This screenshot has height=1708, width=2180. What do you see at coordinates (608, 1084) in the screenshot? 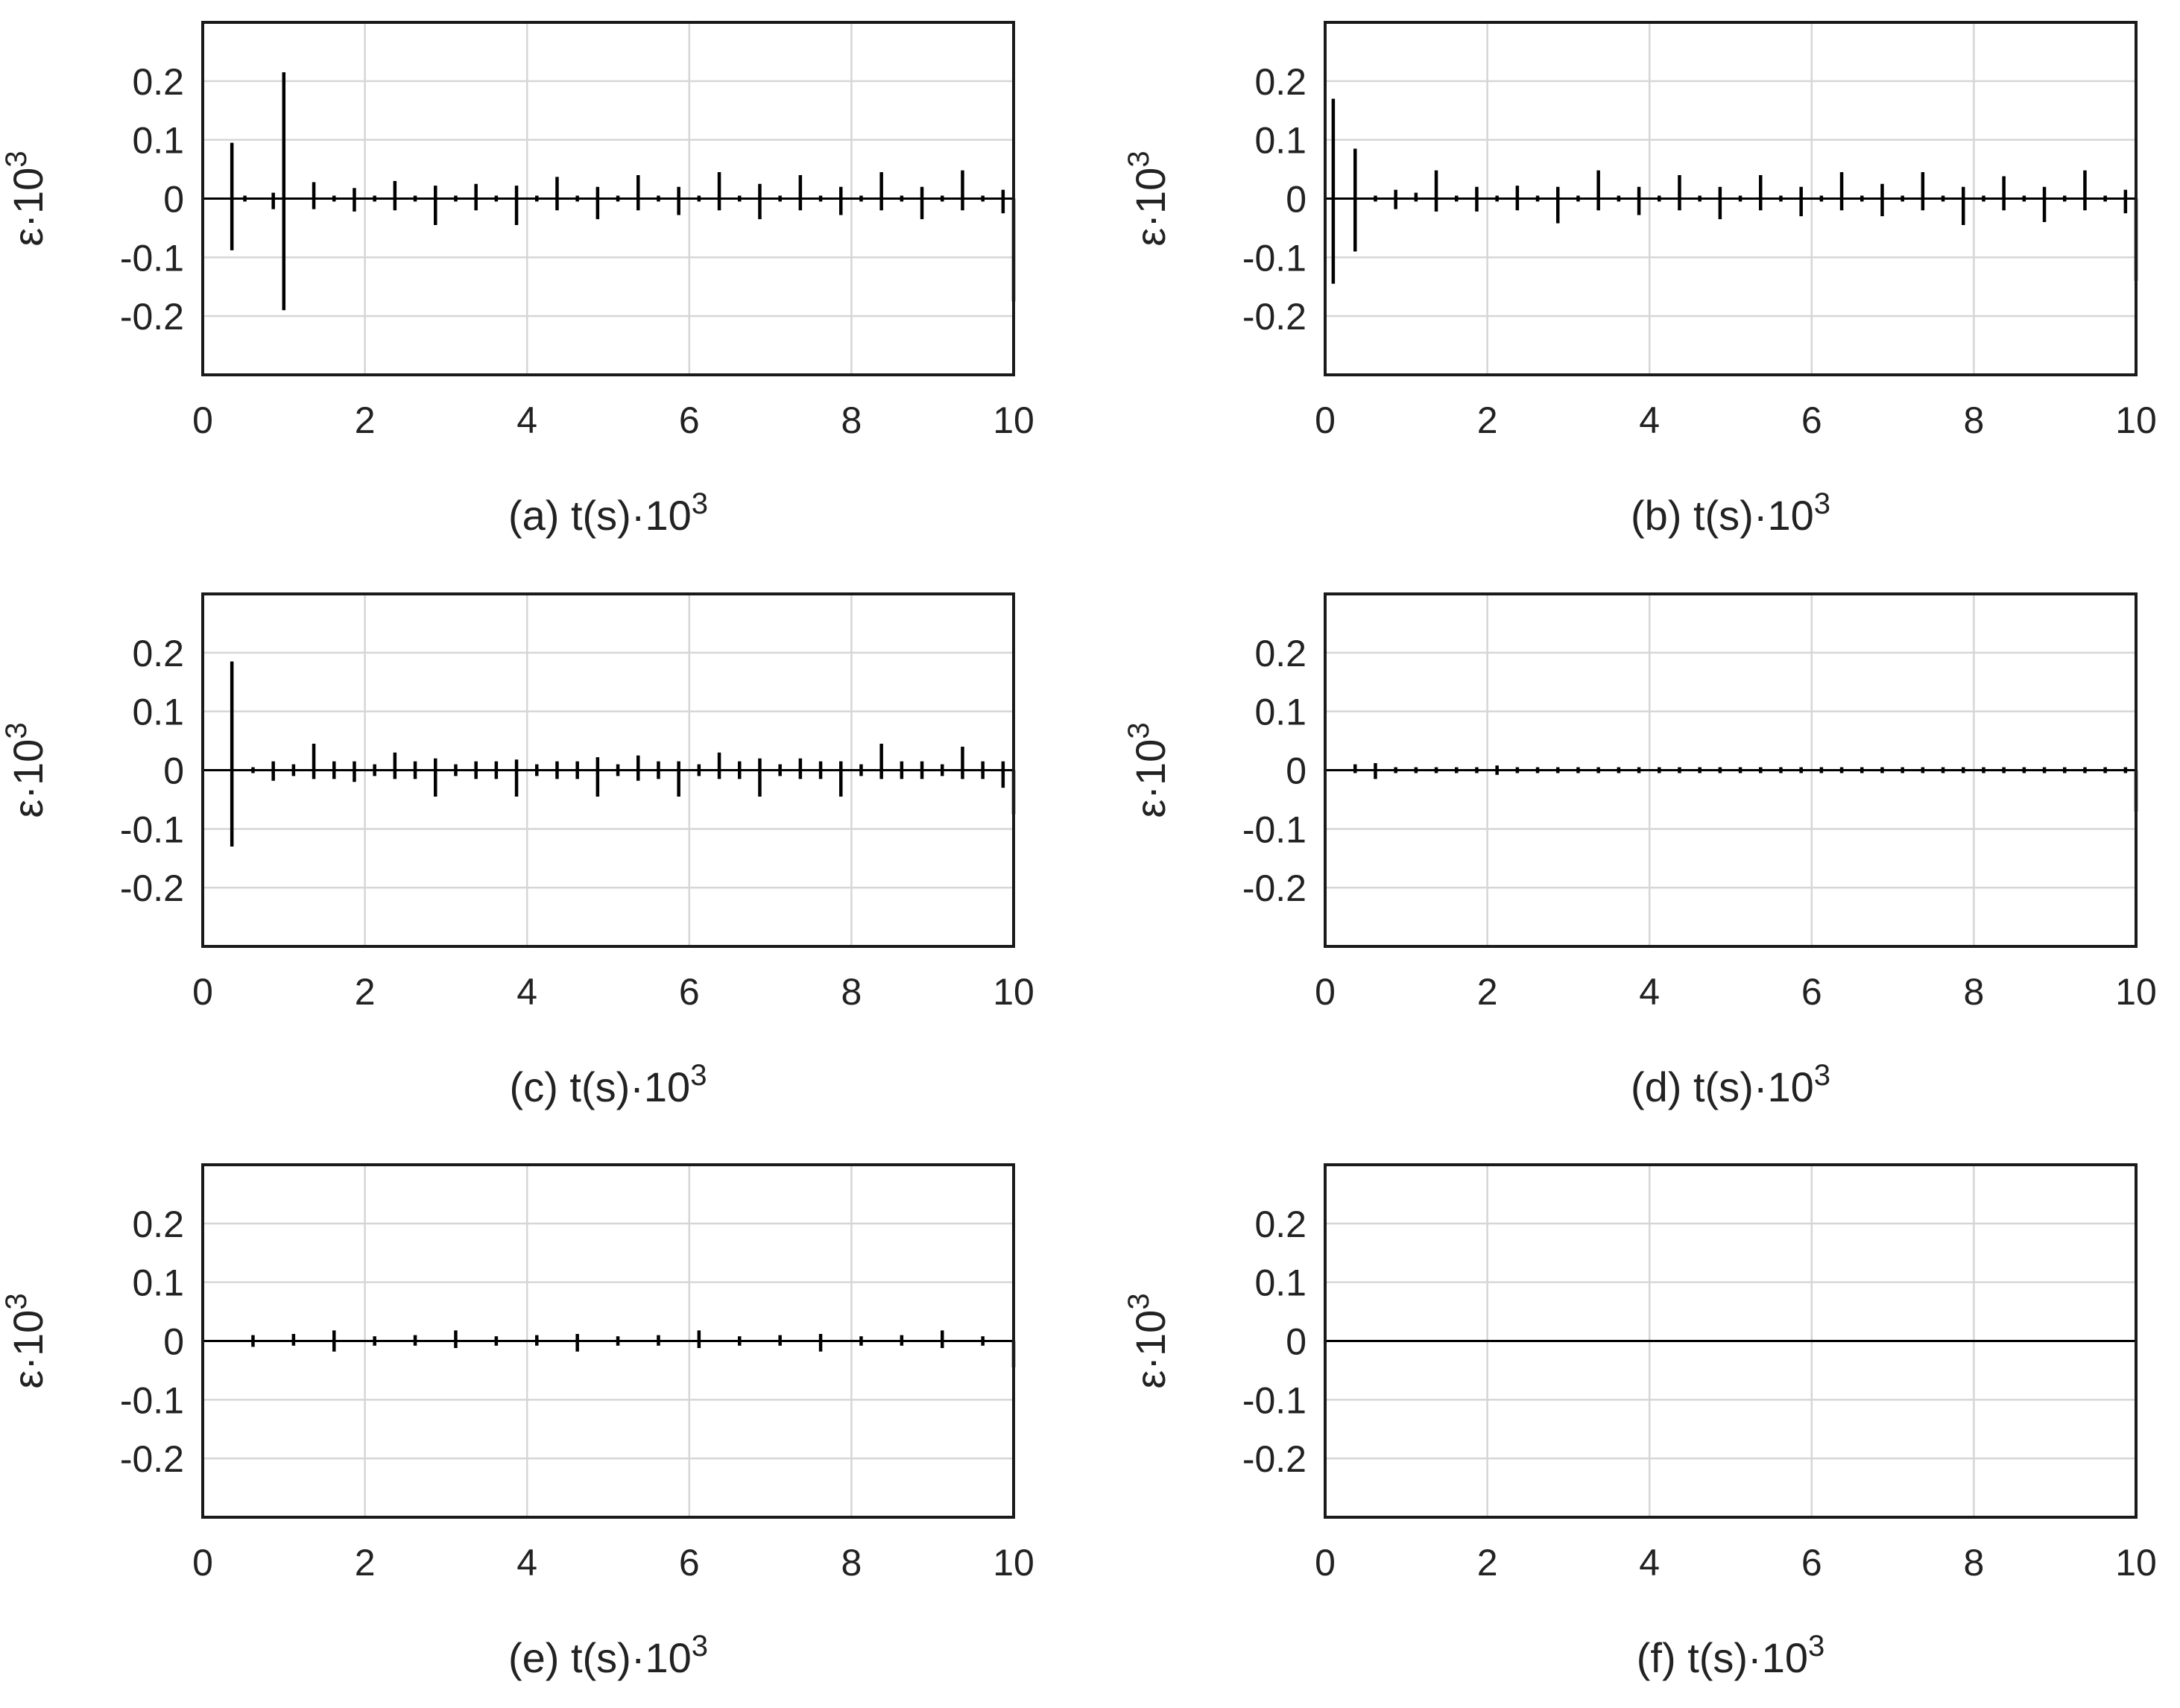
I see `x-axis-label: (c) t(s)·103` at bounding box center [608, 1084].